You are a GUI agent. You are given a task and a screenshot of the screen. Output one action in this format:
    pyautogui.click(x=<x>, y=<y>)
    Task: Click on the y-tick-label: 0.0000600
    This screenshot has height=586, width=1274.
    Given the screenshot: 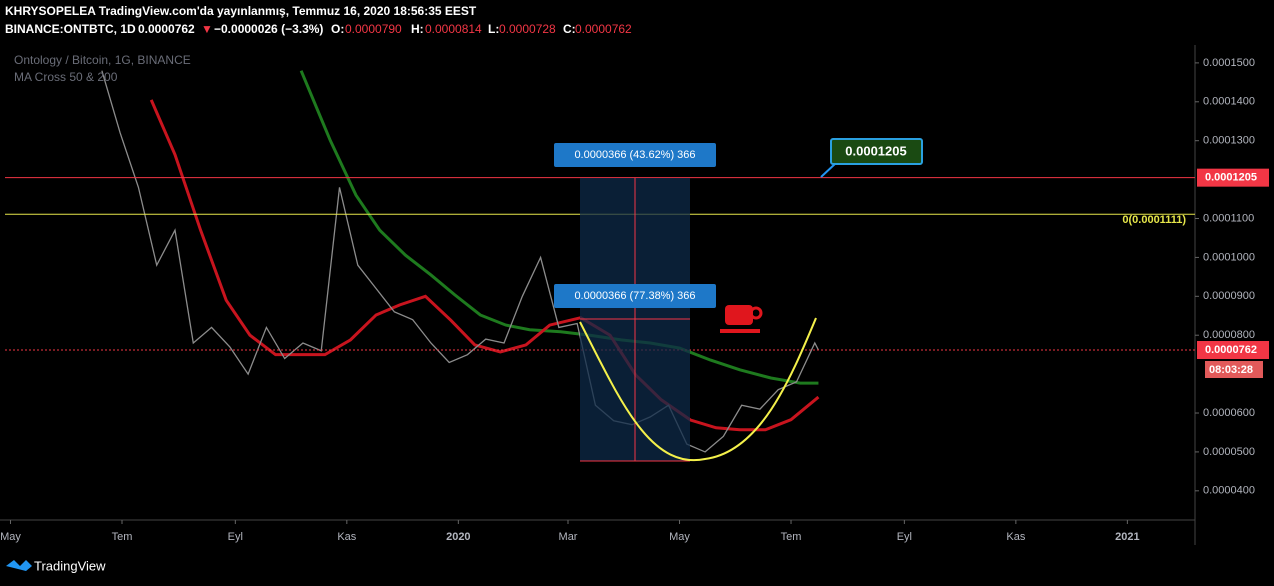 What is the action you would take?
    pyautogui.click(x=1229, y=413)
    